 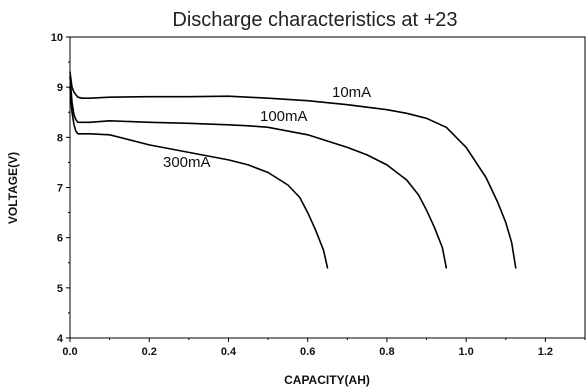 I want to click on x-tick-label: 0.4, so click(x=229, y=352).